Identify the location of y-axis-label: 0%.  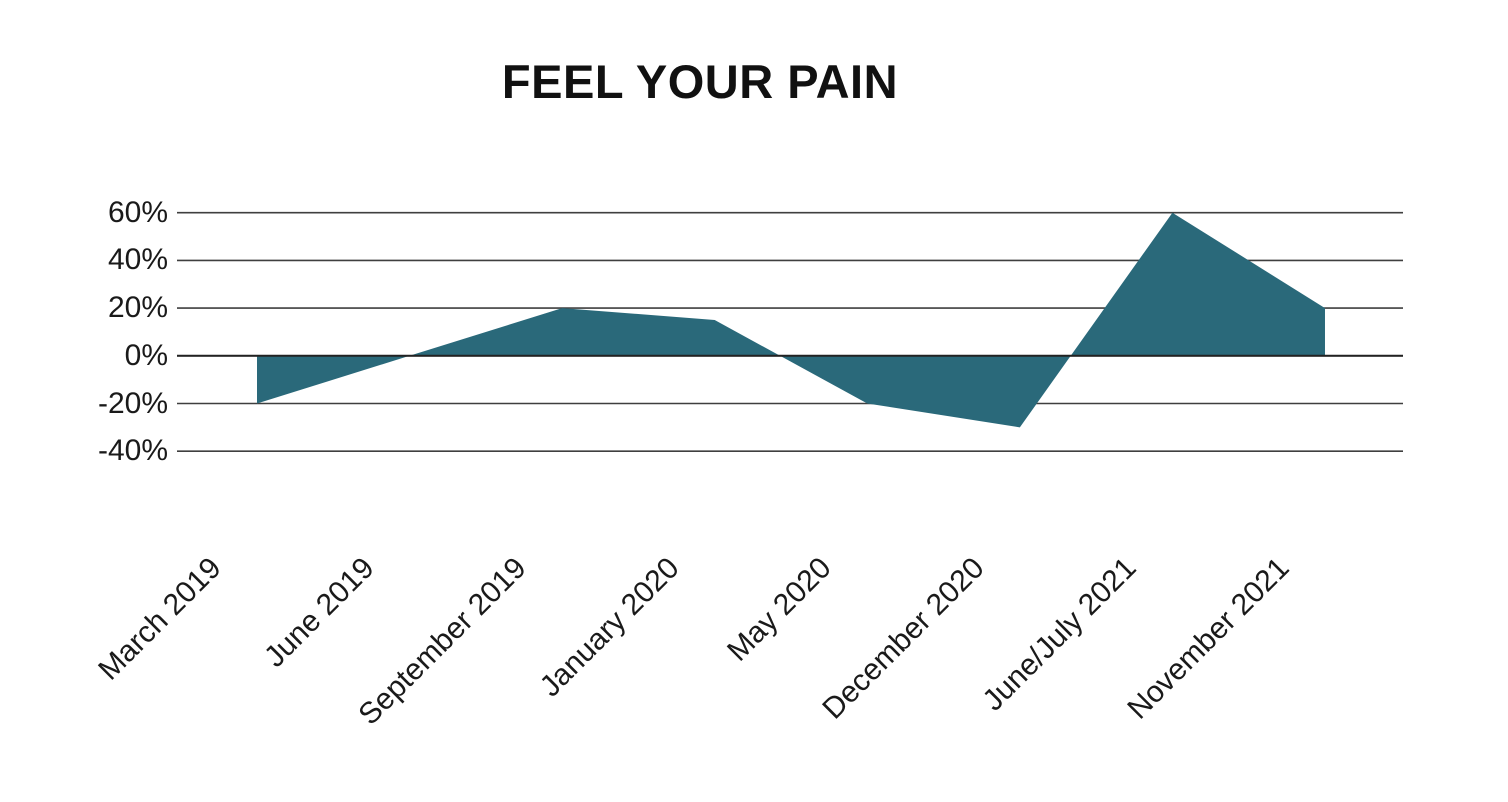
(146, 355).